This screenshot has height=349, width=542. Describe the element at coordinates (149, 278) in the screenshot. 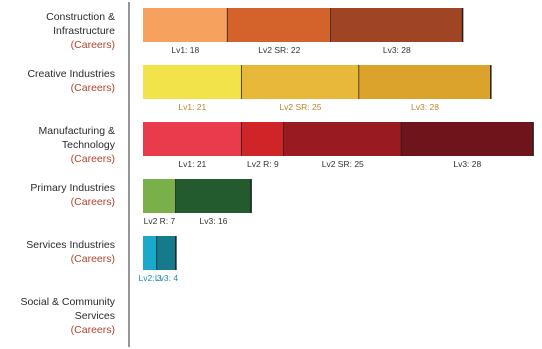

I see `segment-value-label: Lv2: 3` at that location.